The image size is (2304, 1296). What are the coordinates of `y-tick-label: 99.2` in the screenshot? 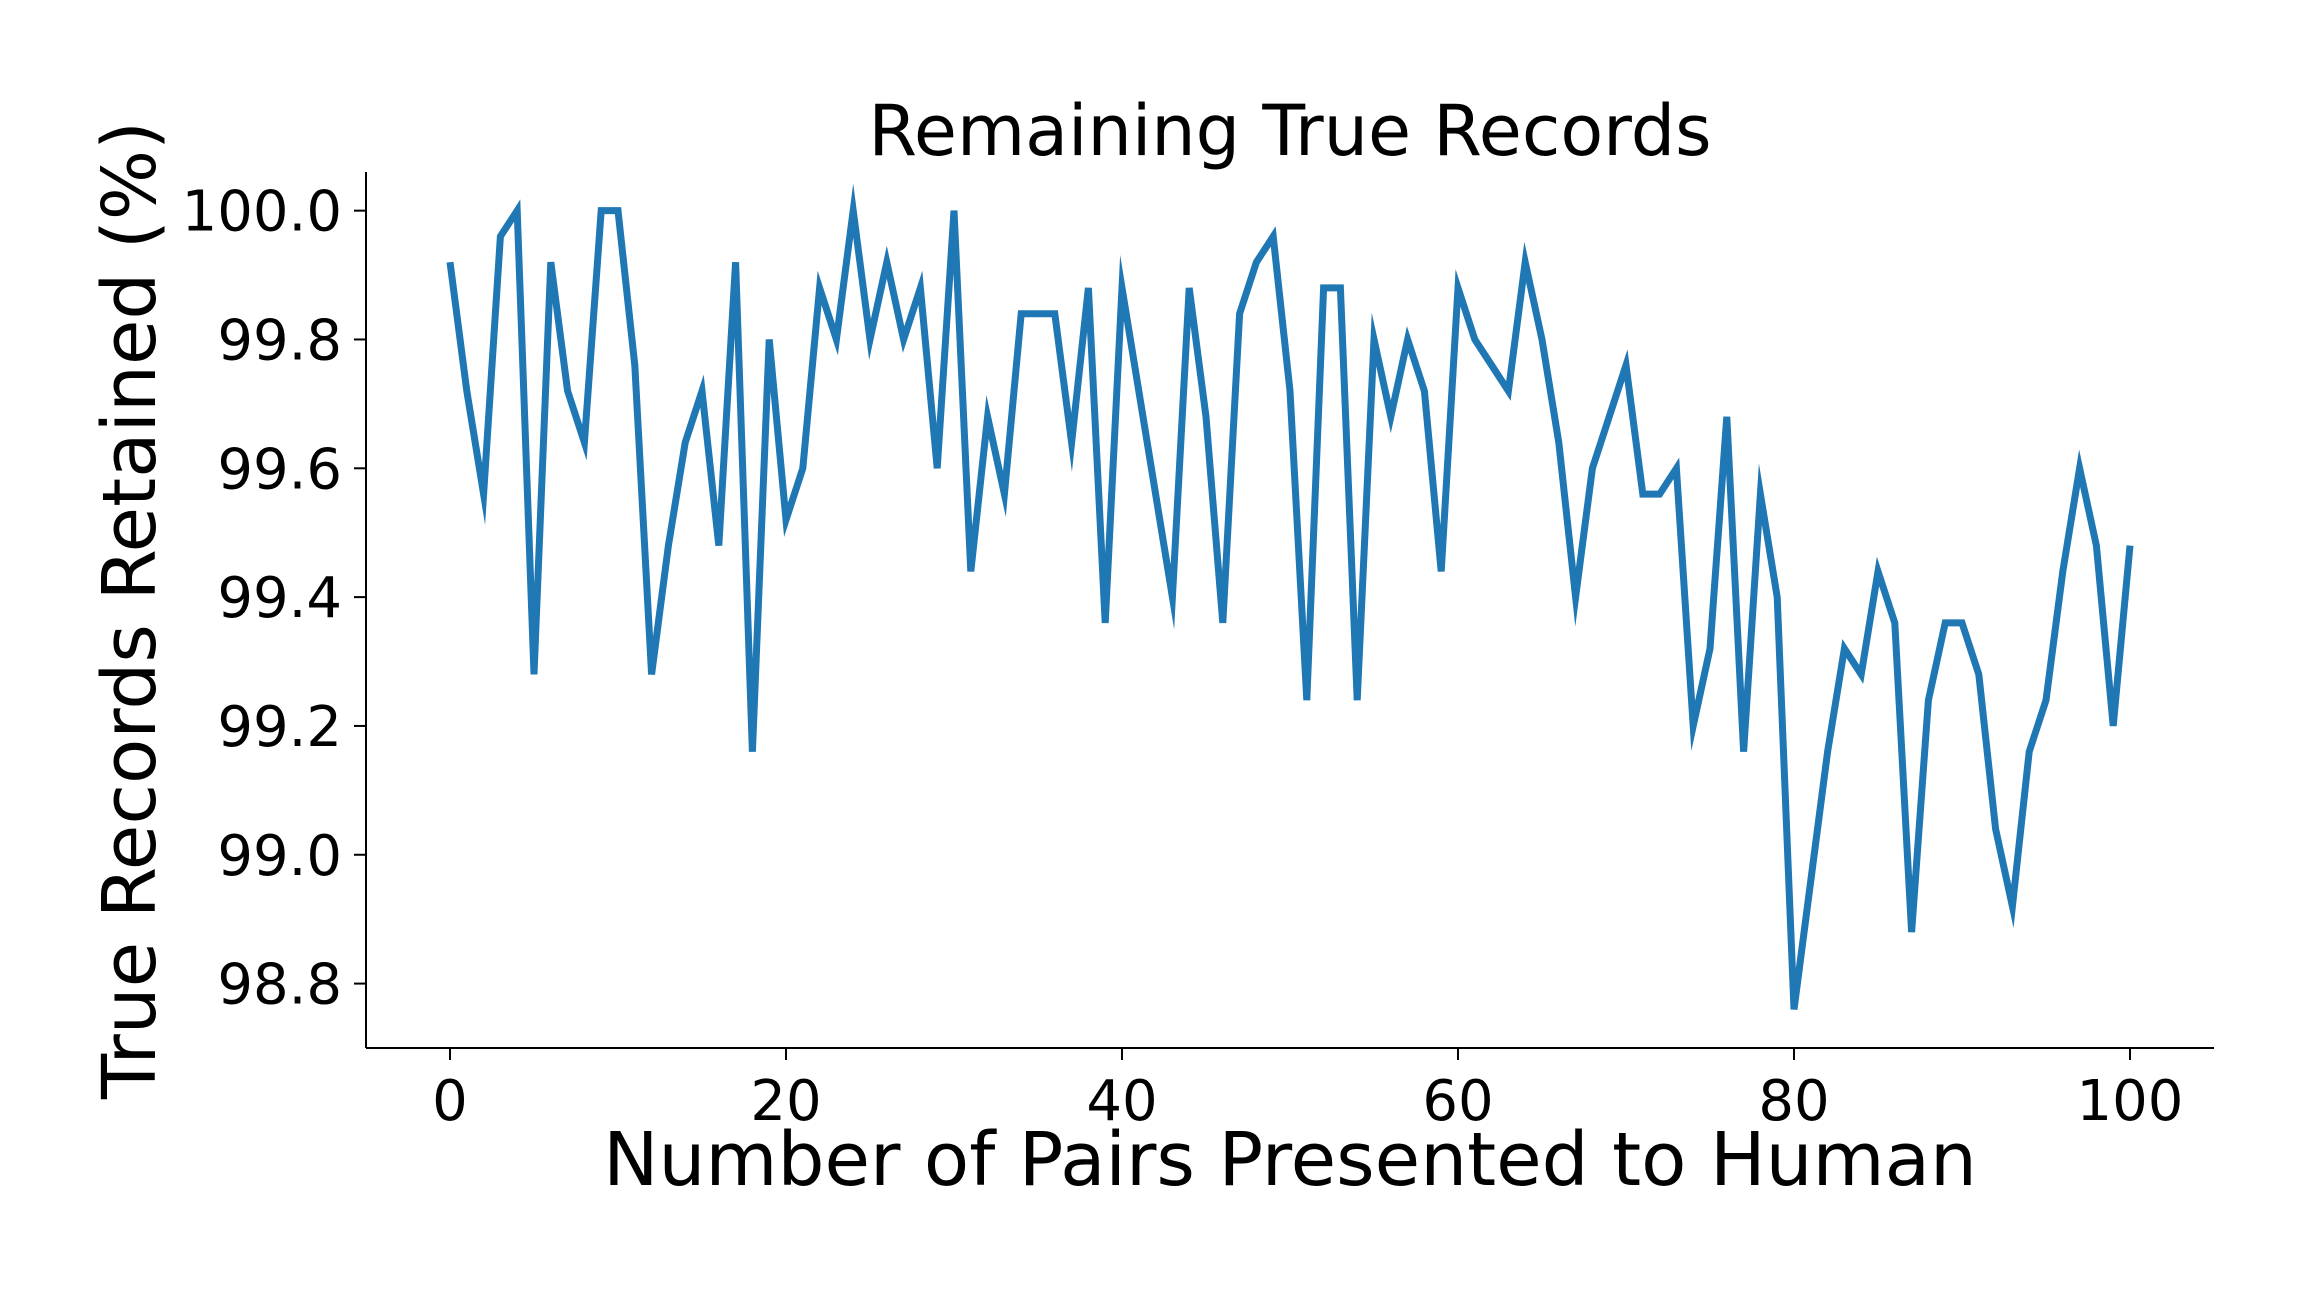 It's located at (279, 727).